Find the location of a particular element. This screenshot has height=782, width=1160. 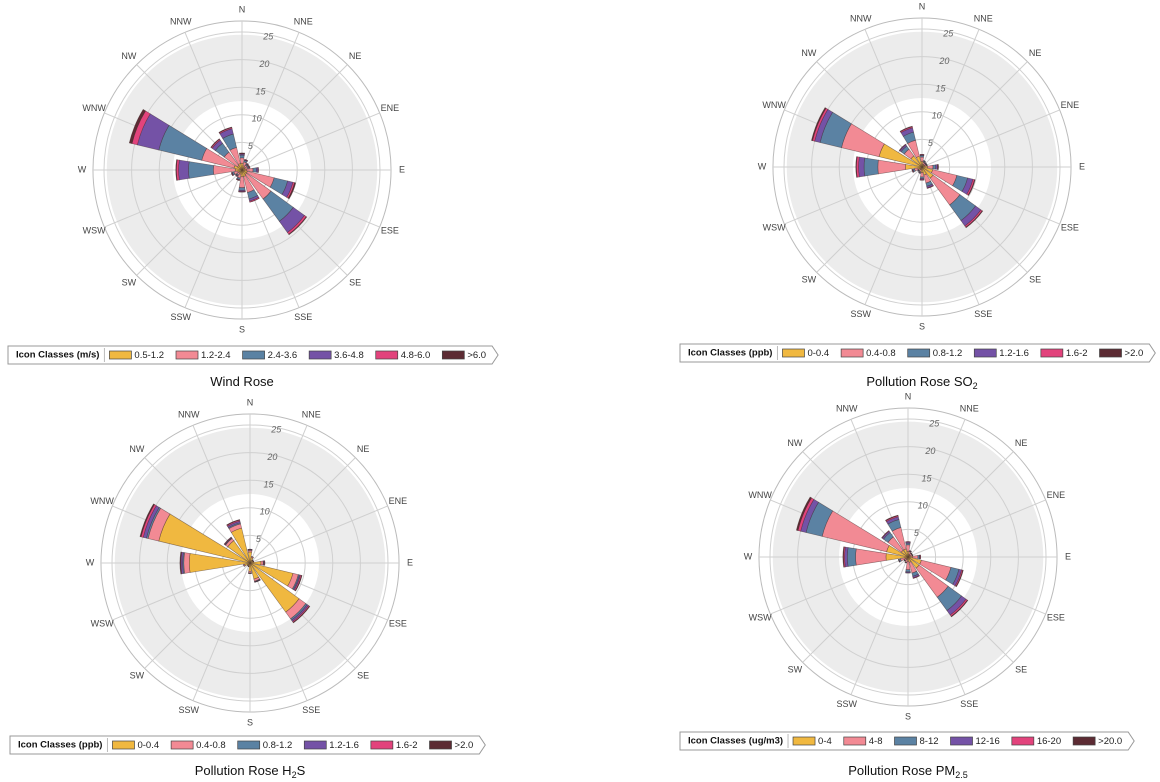

direction-label: SSE is located at coordinates (311, 710).